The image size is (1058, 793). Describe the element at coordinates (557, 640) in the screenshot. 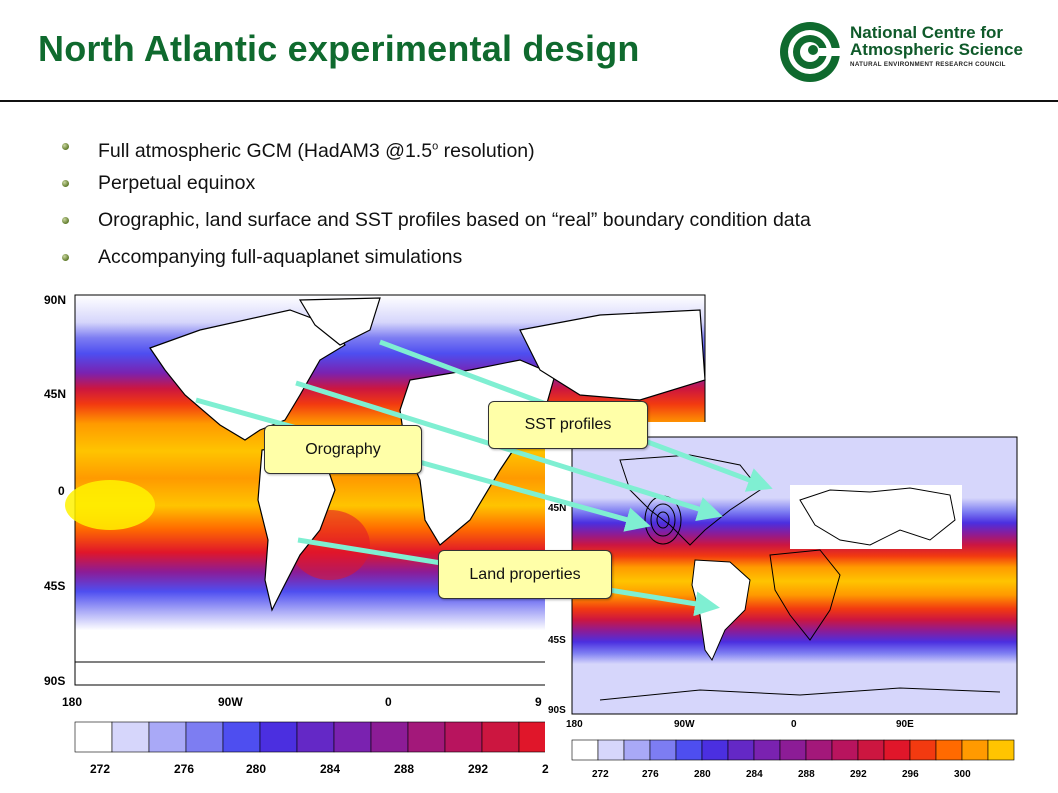

I see `right-lat-label: 45S` at that location.